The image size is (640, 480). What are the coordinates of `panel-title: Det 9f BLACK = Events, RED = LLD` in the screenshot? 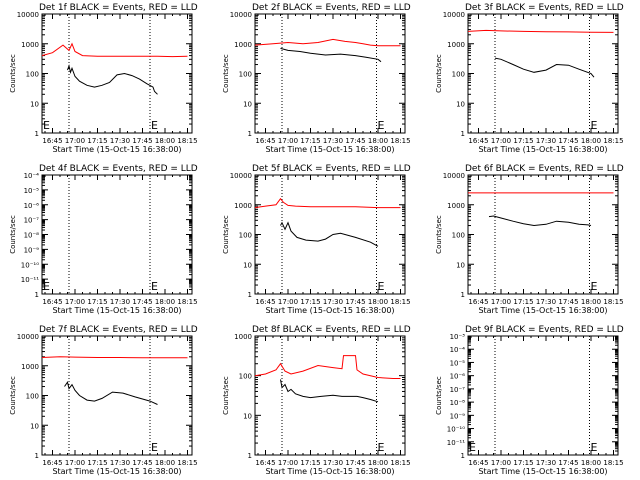 It's located at (544, 330).